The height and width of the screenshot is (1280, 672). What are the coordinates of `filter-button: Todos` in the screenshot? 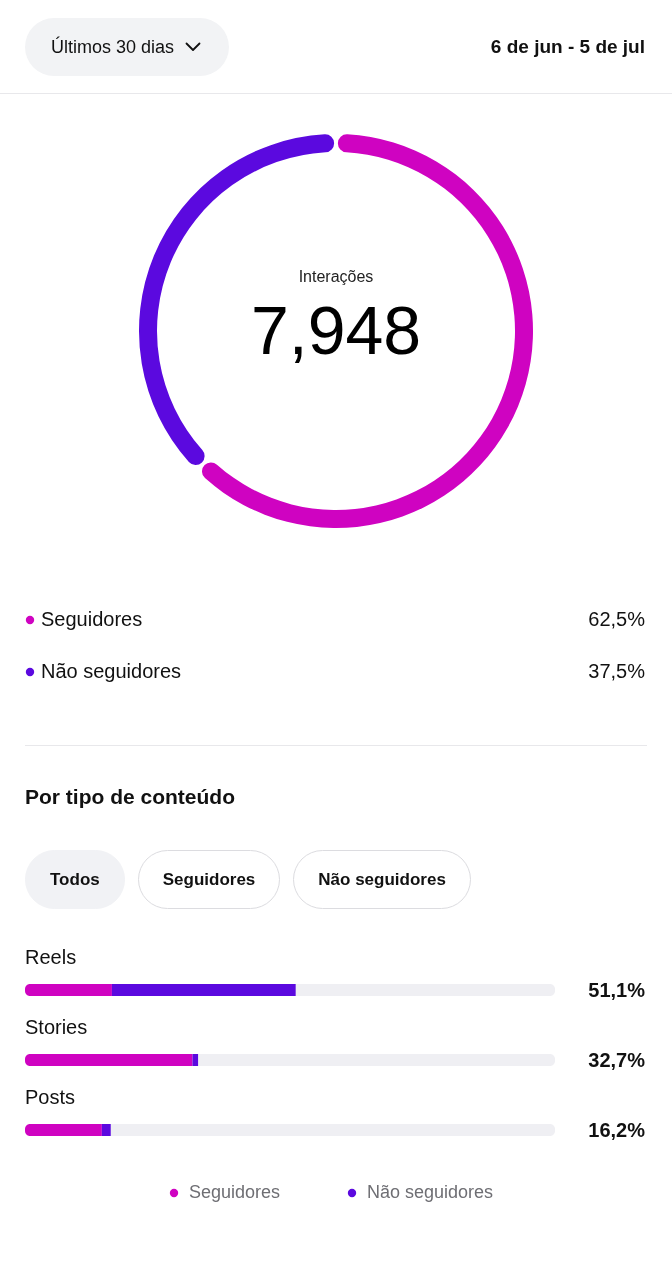 It's located at (75, 879).